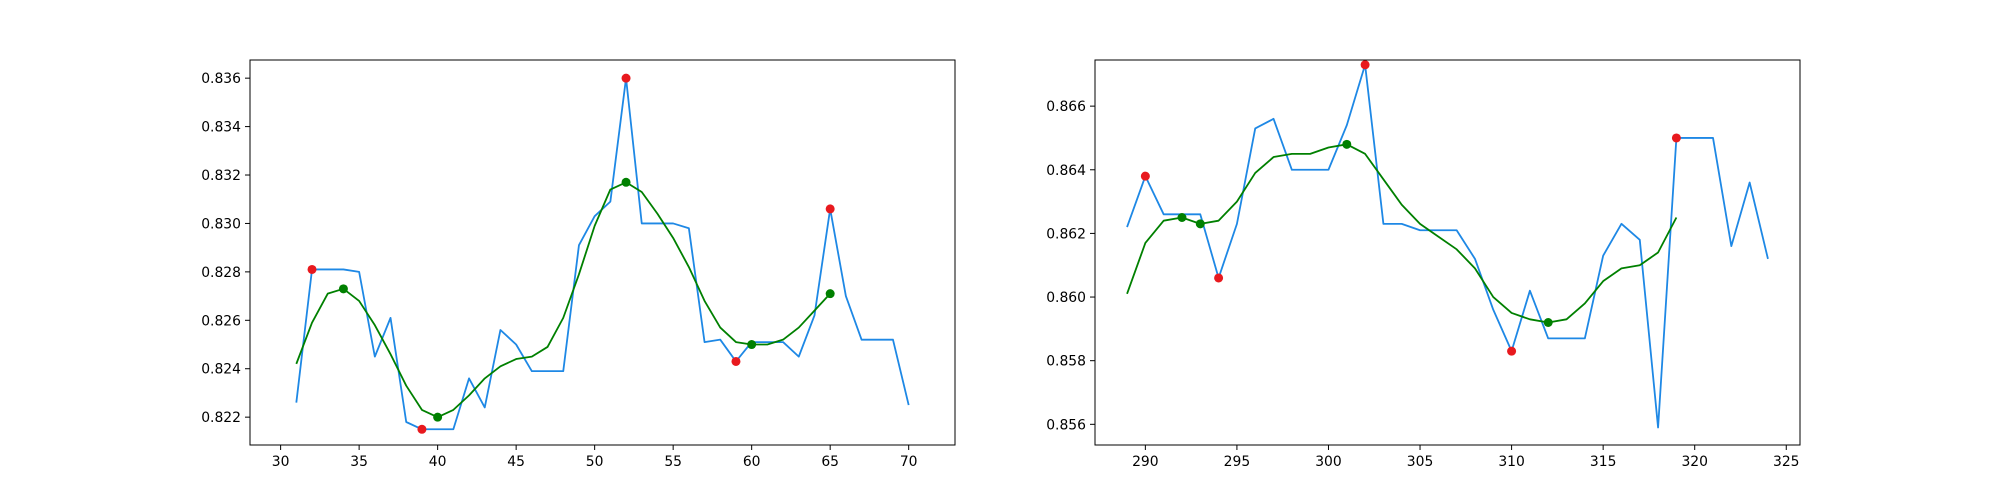 The height and width of the screenshot is (500, 2000). What do you see at coordinates (1420, 462) in the screenshot?
I see `x-tick-label: 305` at bounding box center [1420, 462].